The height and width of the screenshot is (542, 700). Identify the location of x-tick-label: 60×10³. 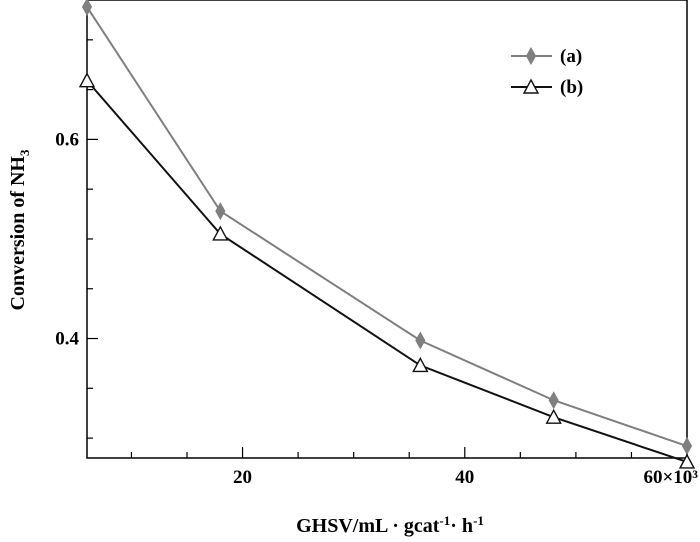
(670, 477).